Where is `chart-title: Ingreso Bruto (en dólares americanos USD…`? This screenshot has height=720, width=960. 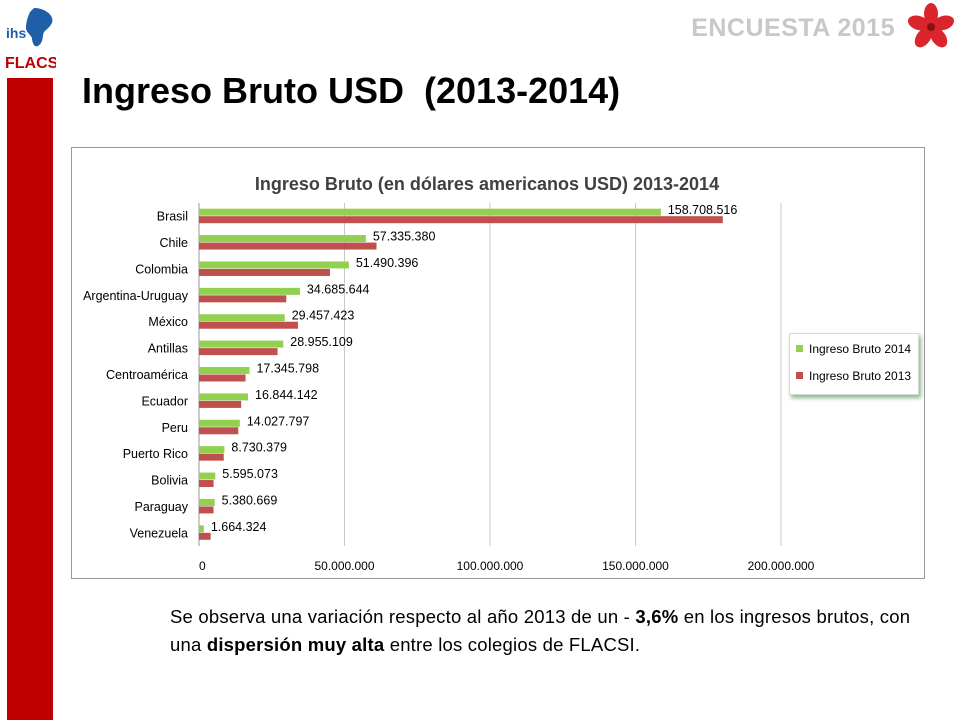 chart-title: Ingreso Bruto (en dólares americanos USD… is located at coordinates (487, 184).